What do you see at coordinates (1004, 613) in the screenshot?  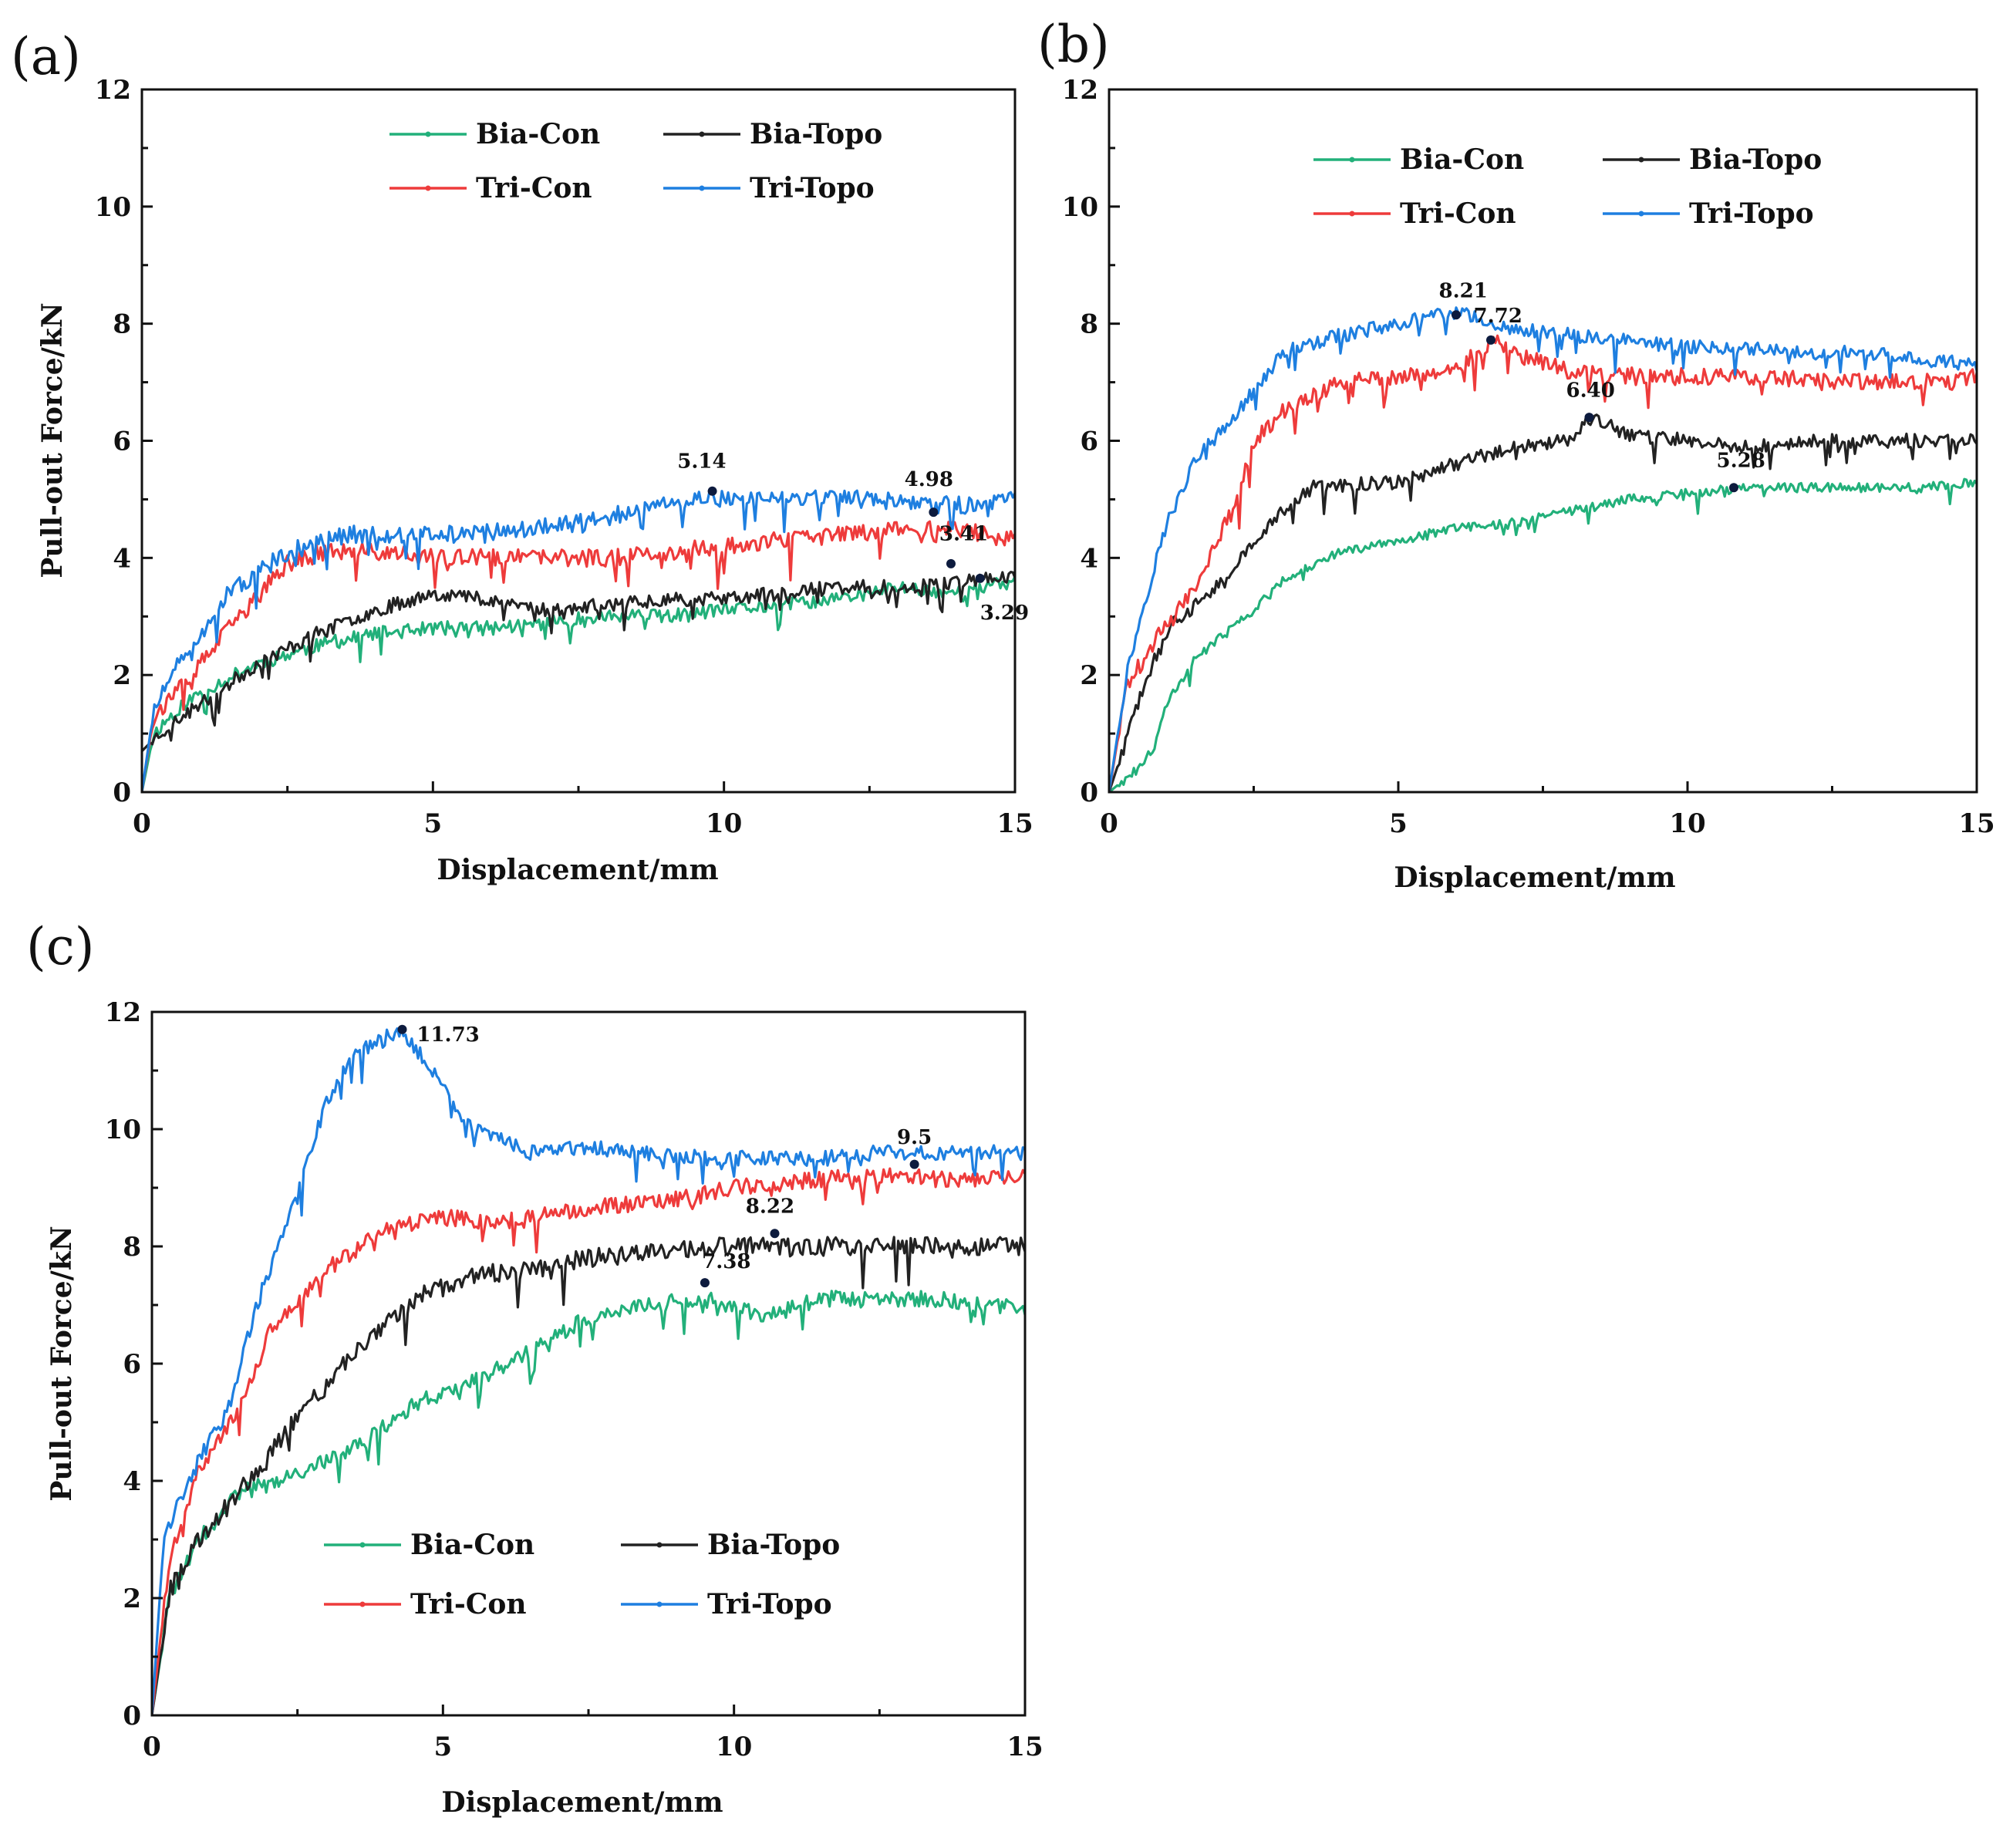 I see `annotation-label: 3.29` at bounding box center [1004, 613].